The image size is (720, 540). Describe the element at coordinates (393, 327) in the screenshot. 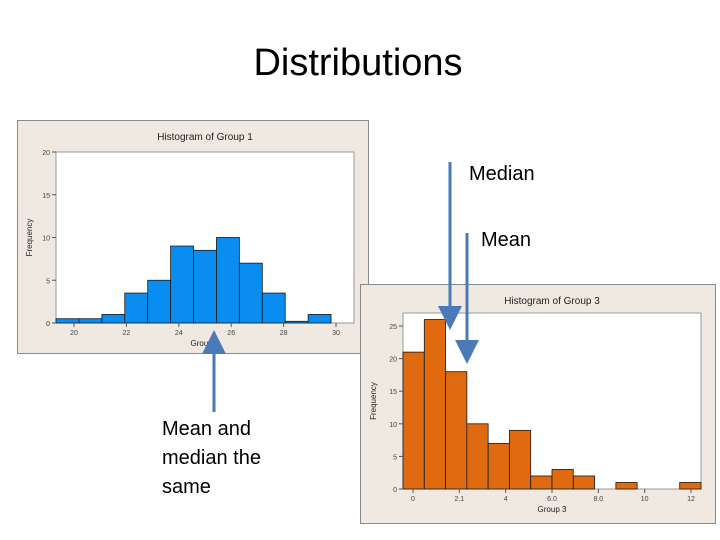

I see `y-tick-label: 25` at that location.